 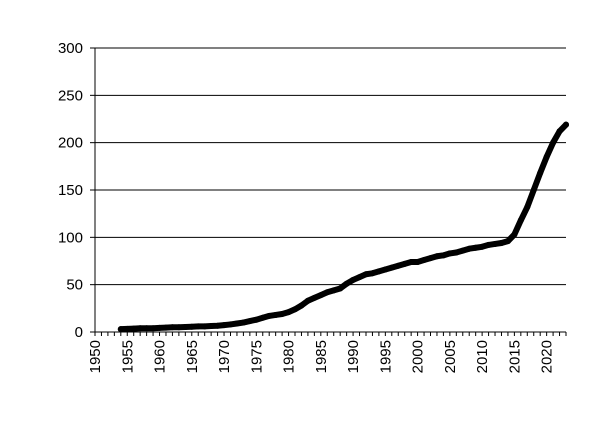 What do you see at coordinates (70, 237) in the screenshot?
I see `y-tick-label: 100` at bounding box center [70, 237].